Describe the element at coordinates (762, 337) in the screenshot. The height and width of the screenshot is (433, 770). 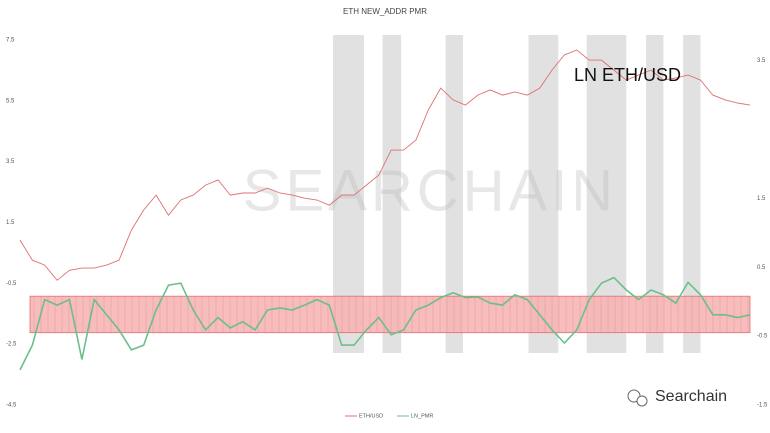
I see `y2-tick-label: -0.5` at that location.